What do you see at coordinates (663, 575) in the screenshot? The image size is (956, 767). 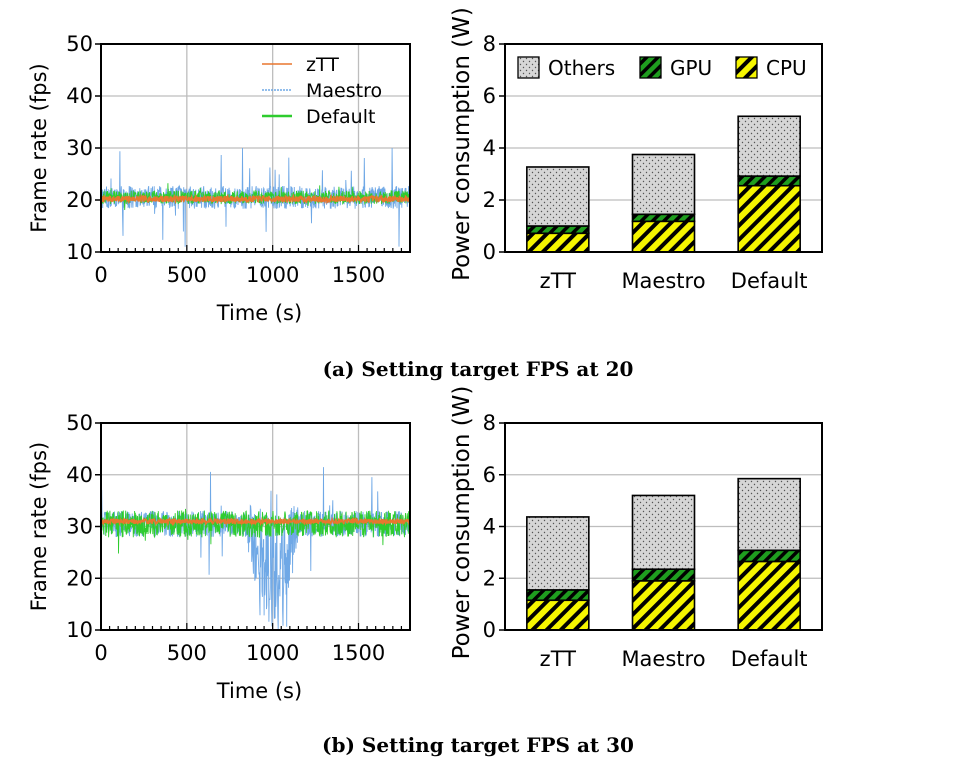 I see `b-power-bar-maestro-gpu` at bounding box center [663, 575].